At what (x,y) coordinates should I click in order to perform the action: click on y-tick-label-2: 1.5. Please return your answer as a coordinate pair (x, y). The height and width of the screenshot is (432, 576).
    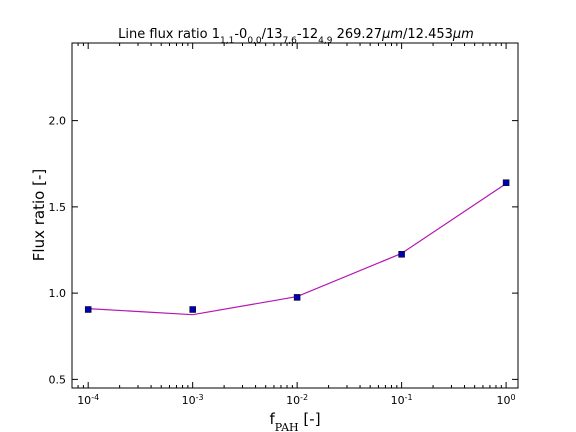
    Looking at the image, I should click on (58, 207).